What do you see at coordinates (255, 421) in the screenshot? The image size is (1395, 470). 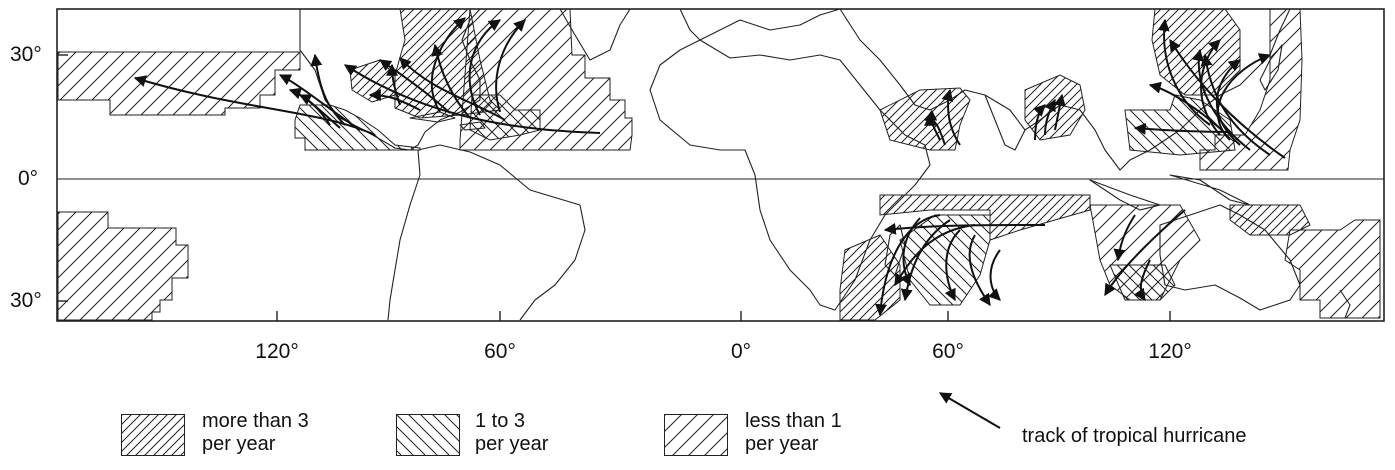 I see `legend-line1: more than 3` at bounding box center [255, 421].